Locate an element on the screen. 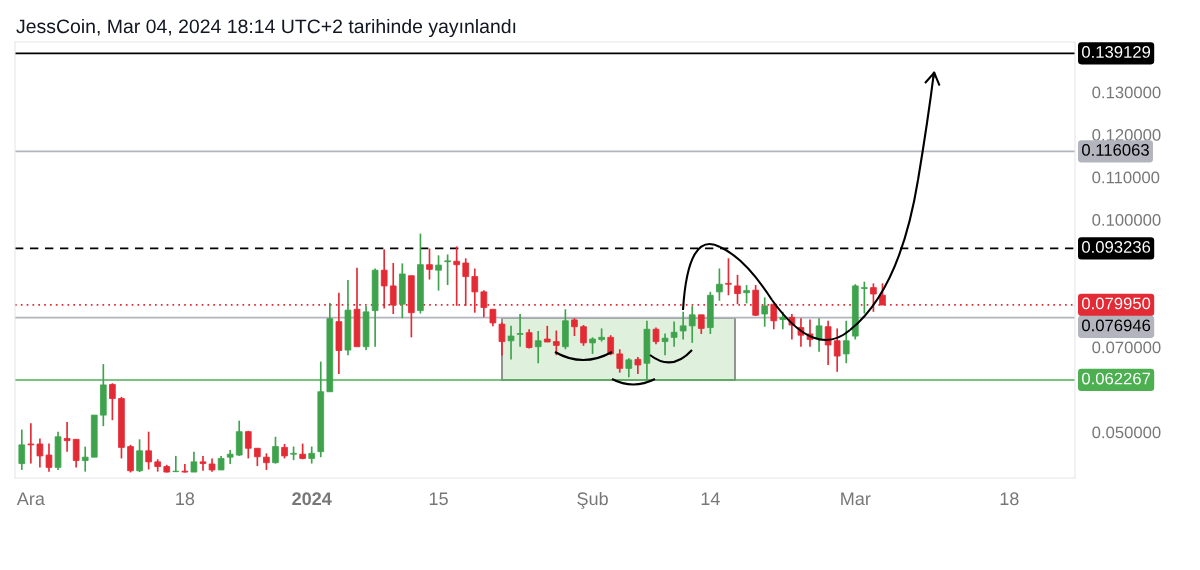  x-tick-label: 2024 is located at coordinates (312, 499).